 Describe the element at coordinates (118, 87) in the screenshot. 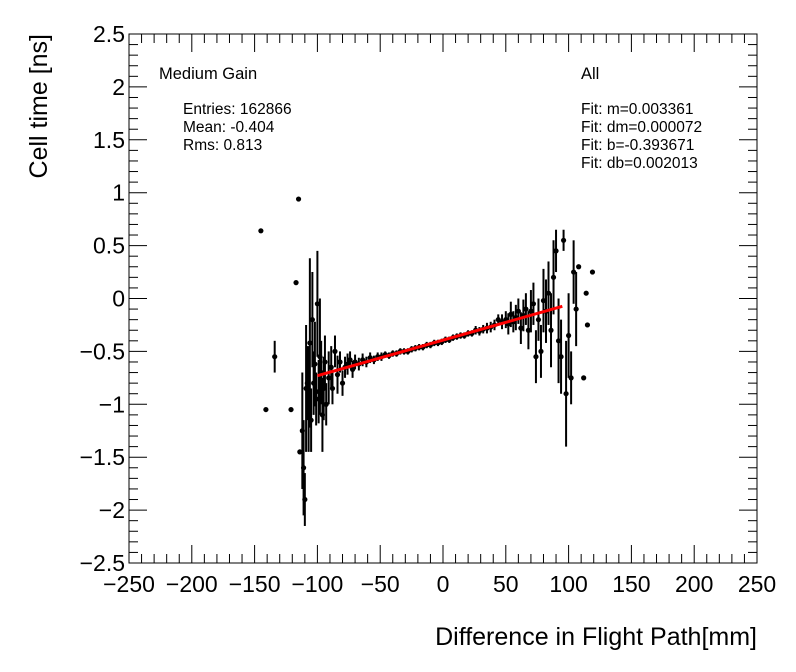

I see `y-tick-label: 2` at that location.